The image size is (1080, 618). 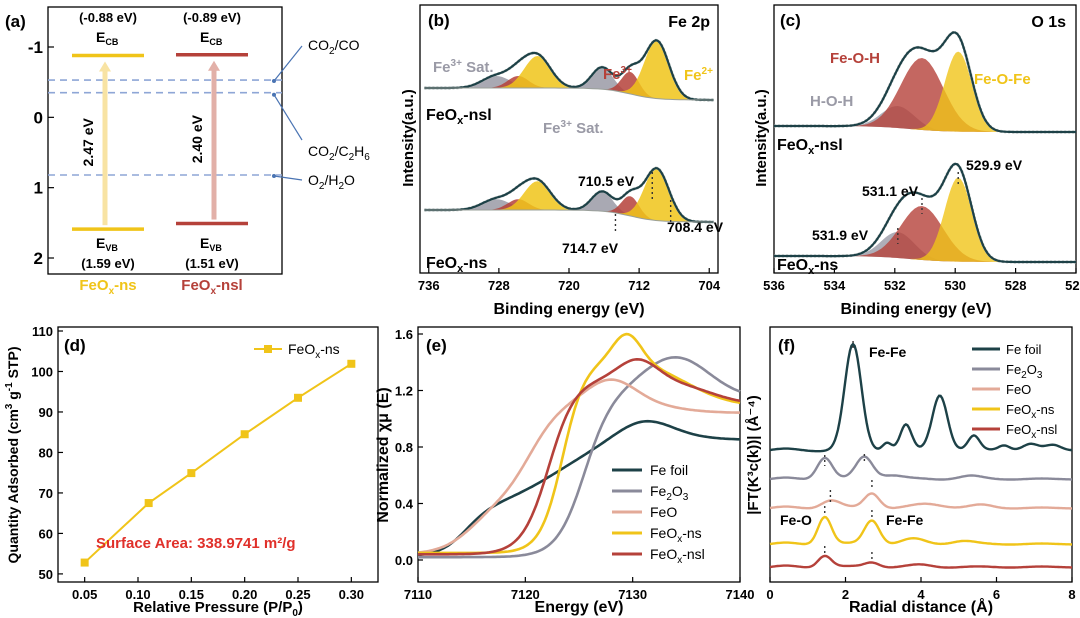 I want to click on panel-b-xlabel: Binding energy (eV), so click(x=568, y=309).